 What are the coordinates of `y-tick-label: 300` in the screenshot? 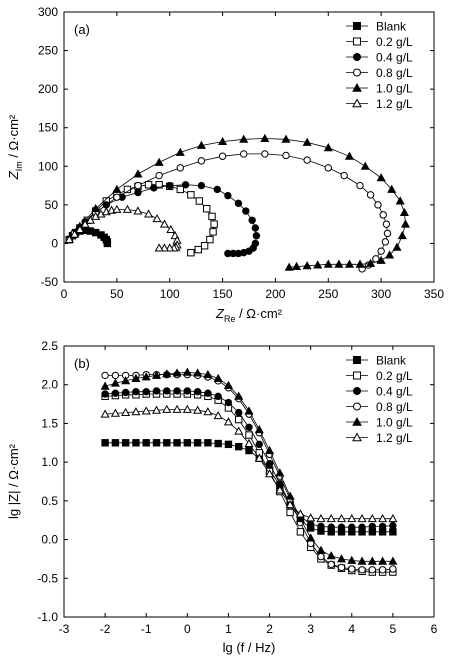 It's located at (48, 12).